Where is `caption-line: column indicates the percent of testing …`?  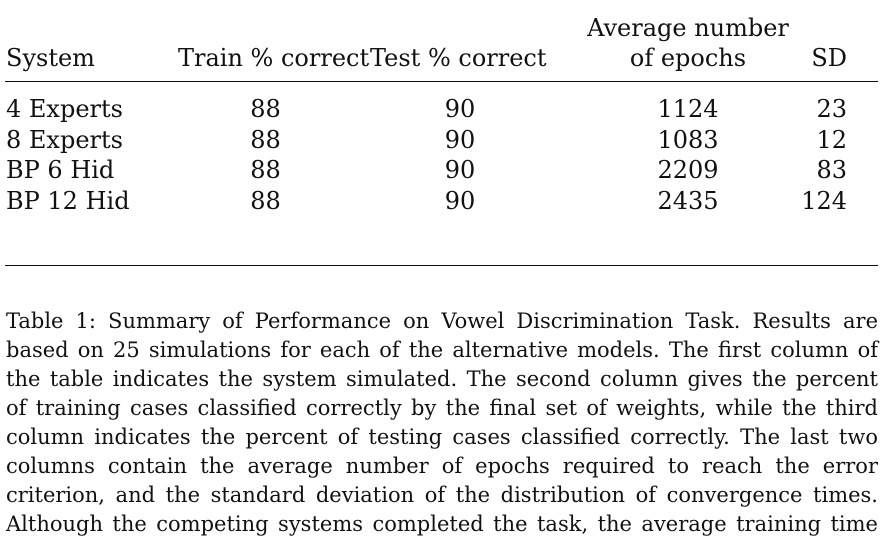 caption-line: column indicates the percent of testing … is located at coordinates (442, 437).